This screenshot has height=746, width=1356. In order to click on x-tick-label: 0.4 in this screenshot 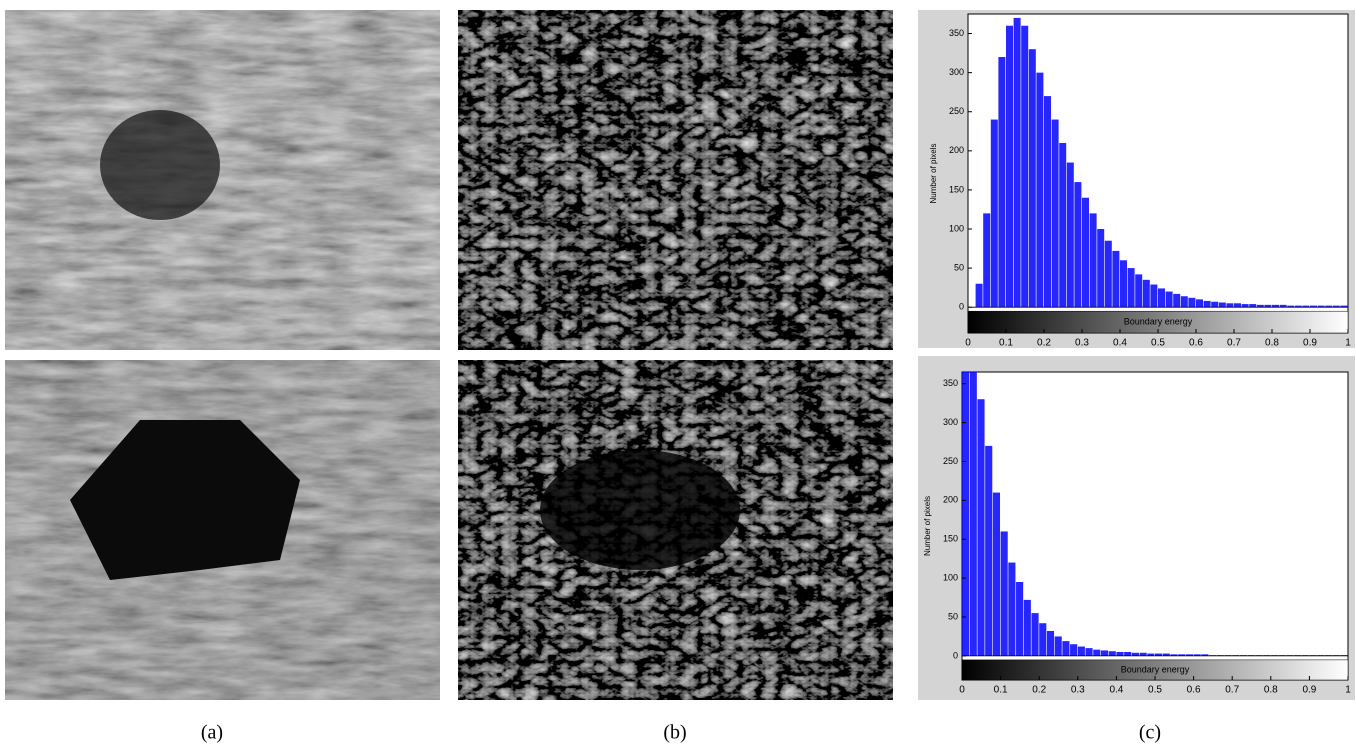, I will do `click(1120, 343)`.